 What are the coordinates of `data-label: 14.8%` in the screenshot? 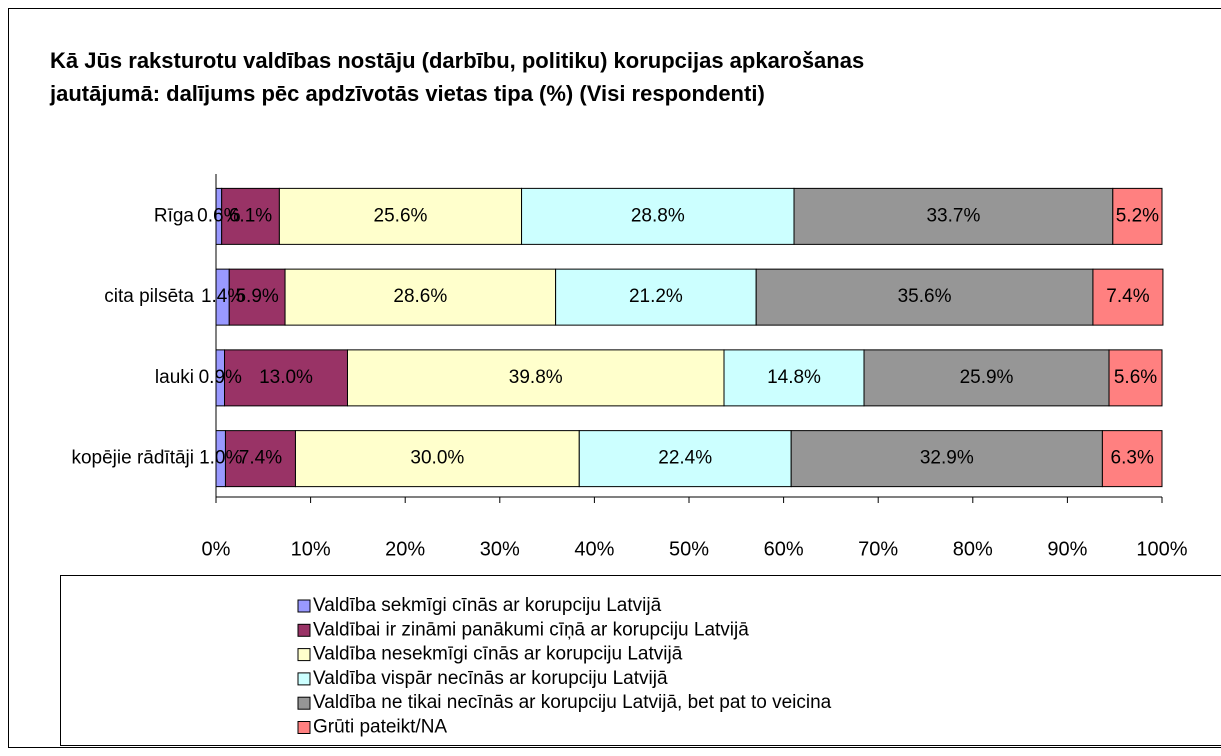 It's located at (794, 377).